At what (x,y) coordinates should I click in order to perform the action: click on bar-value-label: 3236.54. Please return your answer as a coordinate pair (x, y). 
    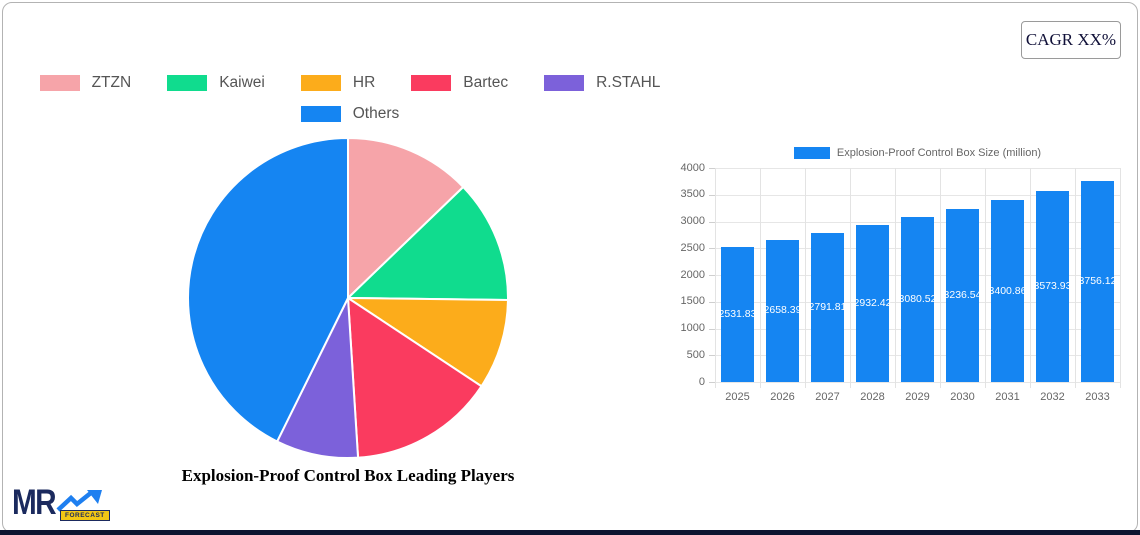
    Looking at the image, I should click on (962, 294).